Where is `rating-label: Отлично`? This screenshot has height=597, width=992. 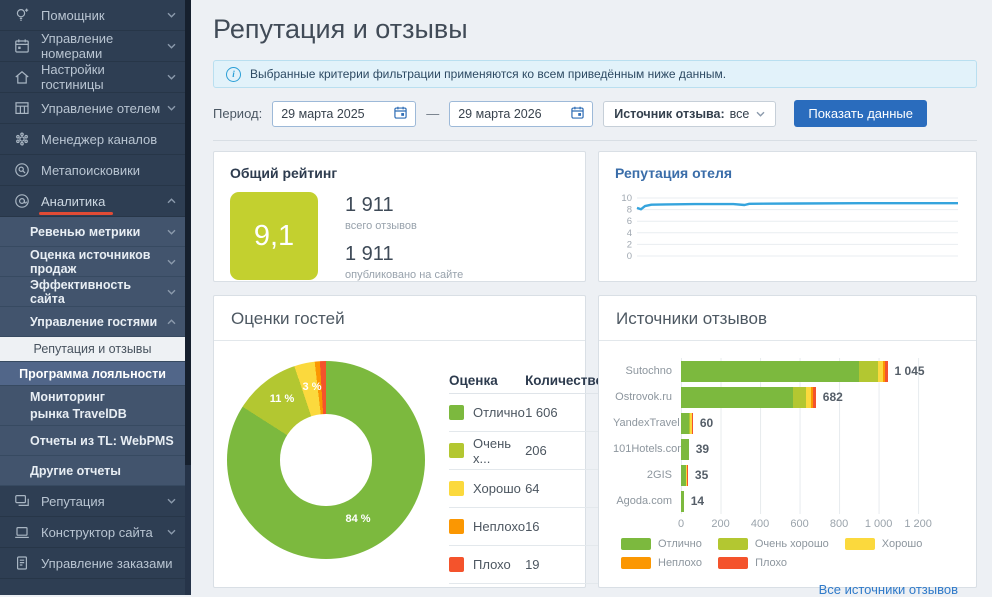 rating-label: Отлично is located at coordinates (499, 412).